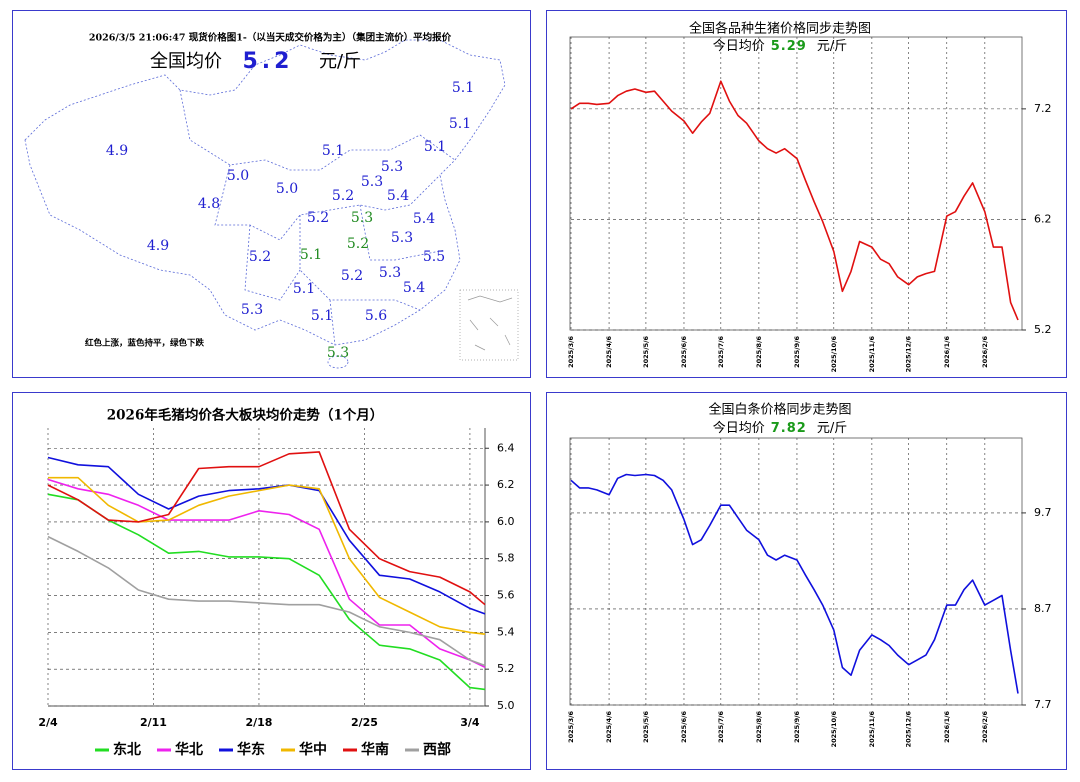  I want to click on y-tick-label: 5.4, so click(506, 631).